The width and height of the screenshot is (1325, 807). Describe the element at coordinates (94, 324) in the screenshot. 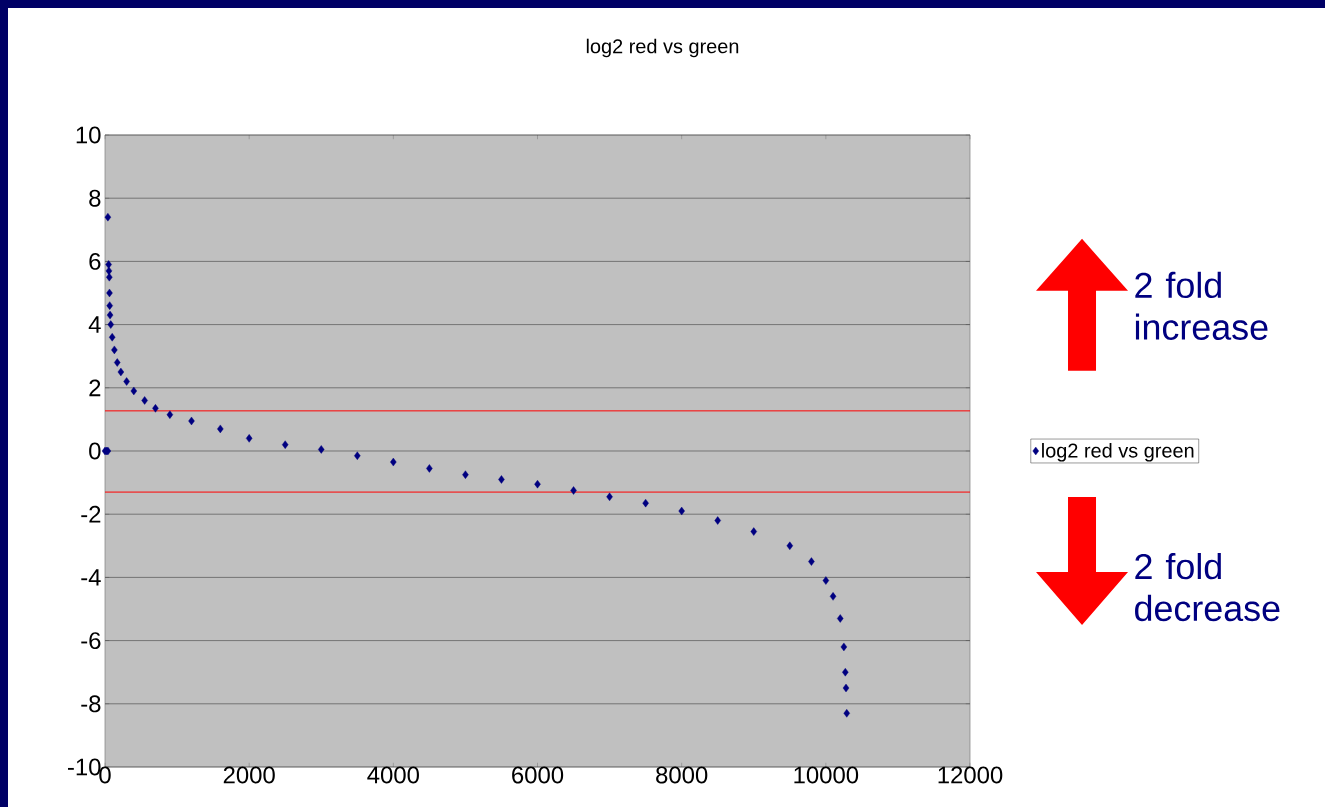

I see `y-tick-label: 4` at that location.